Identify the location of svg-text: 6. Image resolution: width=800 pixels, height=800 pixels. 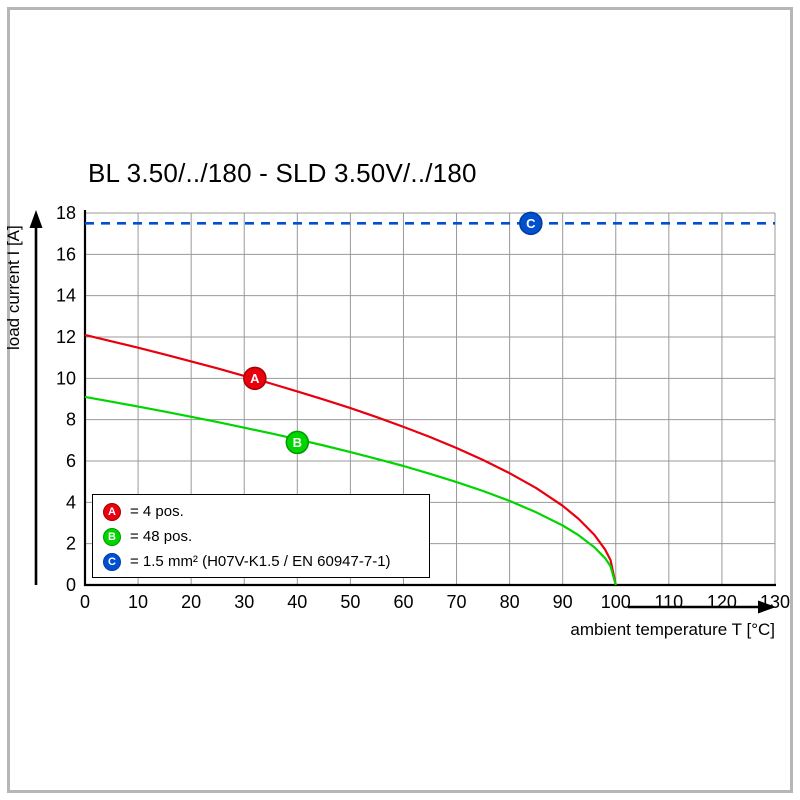
(71, 461).